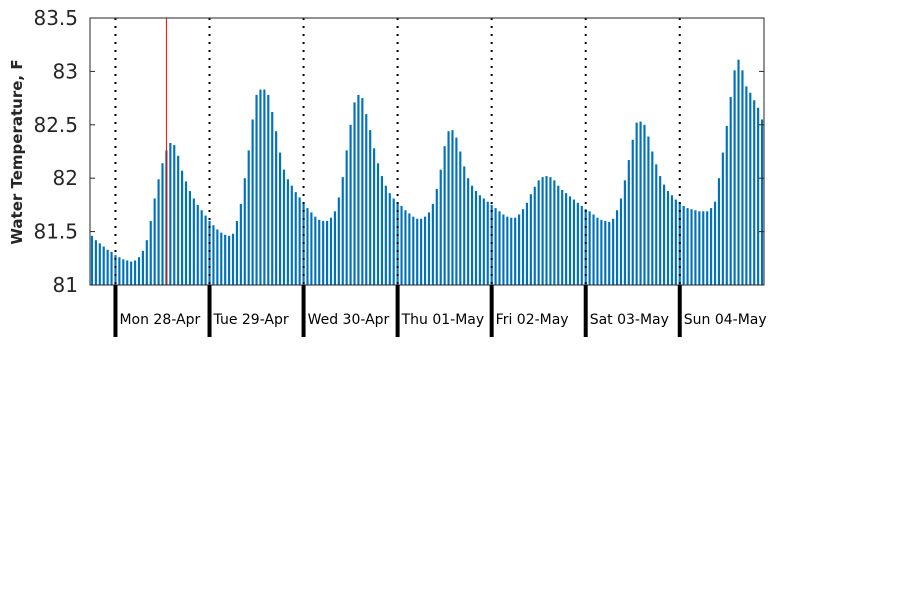 The height and width of the screenshot is (605, 900). Describe the element at coordinates (443, 320) in the screenshot. I see `day-label: Thu 01-May` at that location.